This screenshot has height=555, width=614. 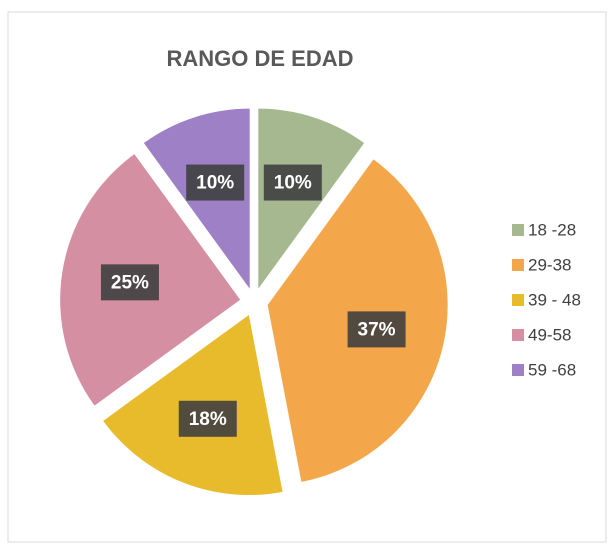 I want to click on data-label: 37%, so click(x=377, y=329).